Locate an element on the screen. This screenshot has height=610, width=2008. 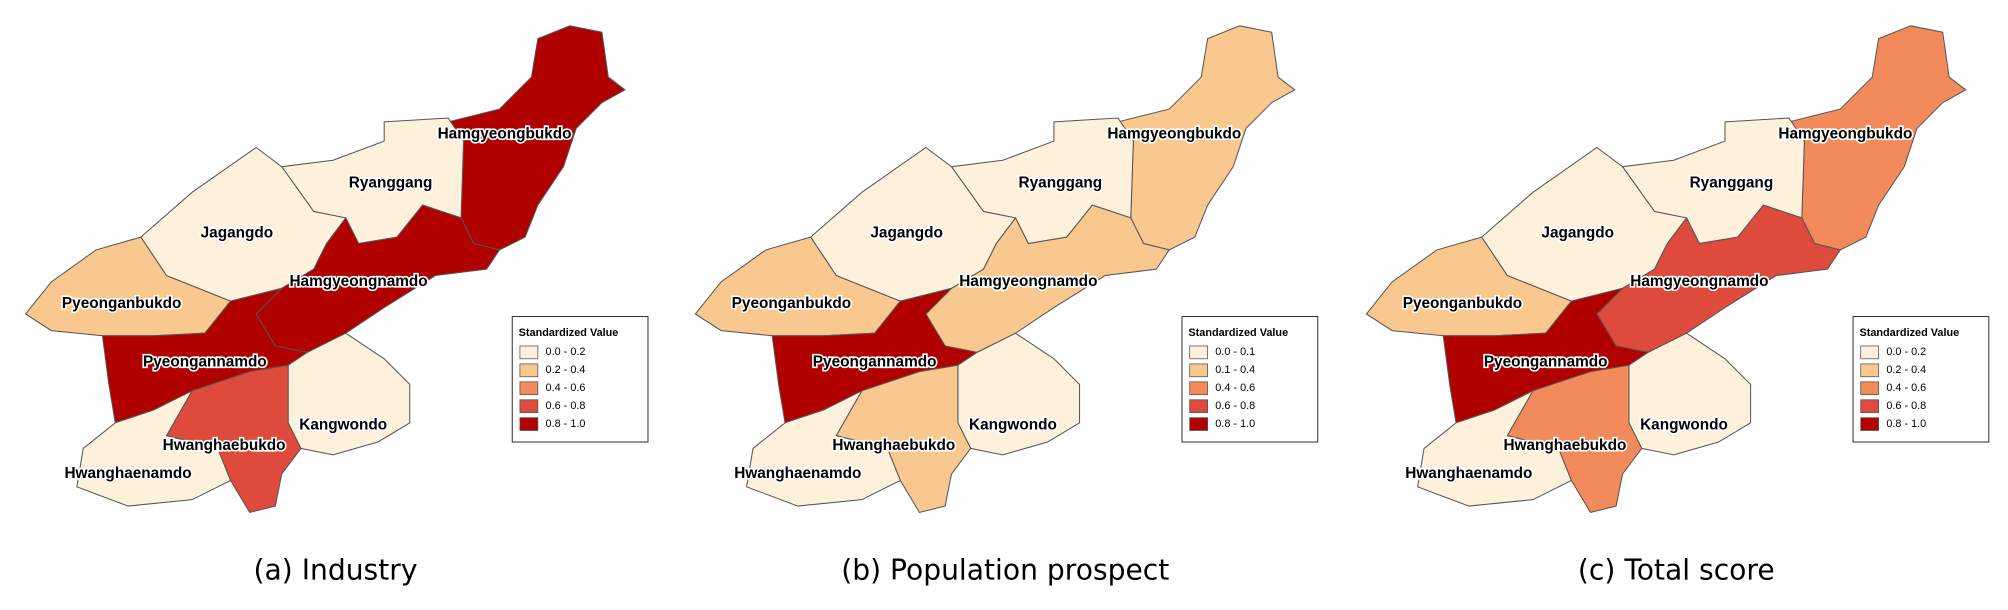
legend-box is located at coordinates (1921, 379).